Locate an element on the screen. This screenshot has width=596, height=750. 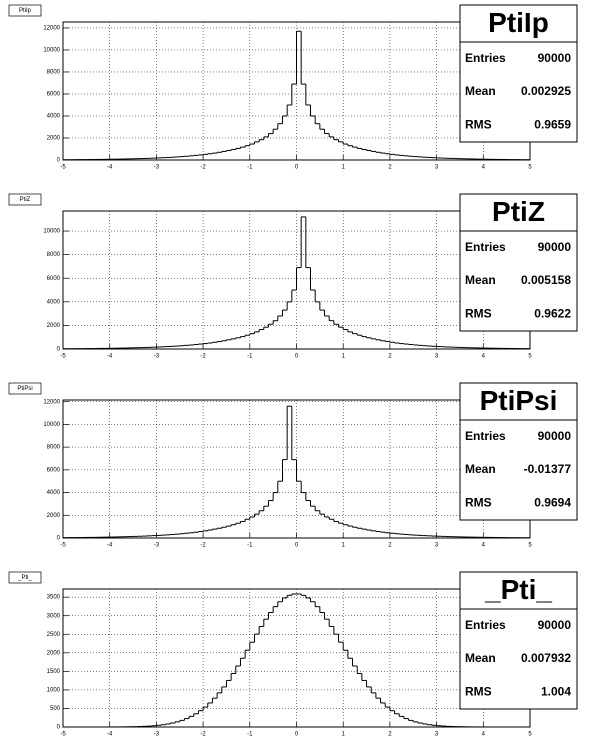
stats-value: 0.9659 is located at coordinates (552, 125).